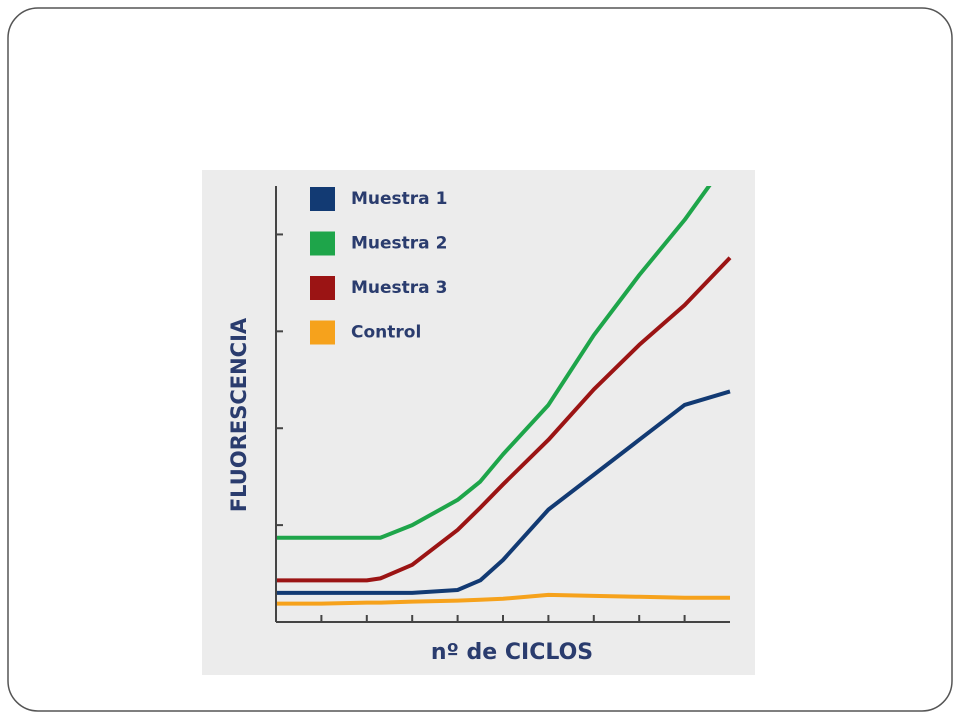 Image resolution: width=960 pixels, height=724 pixels. What do you see at coordinates (512, 652) in the screenshot?
I see `x-axis-label: nº de CICLOS` at bounding box center [512, 652].